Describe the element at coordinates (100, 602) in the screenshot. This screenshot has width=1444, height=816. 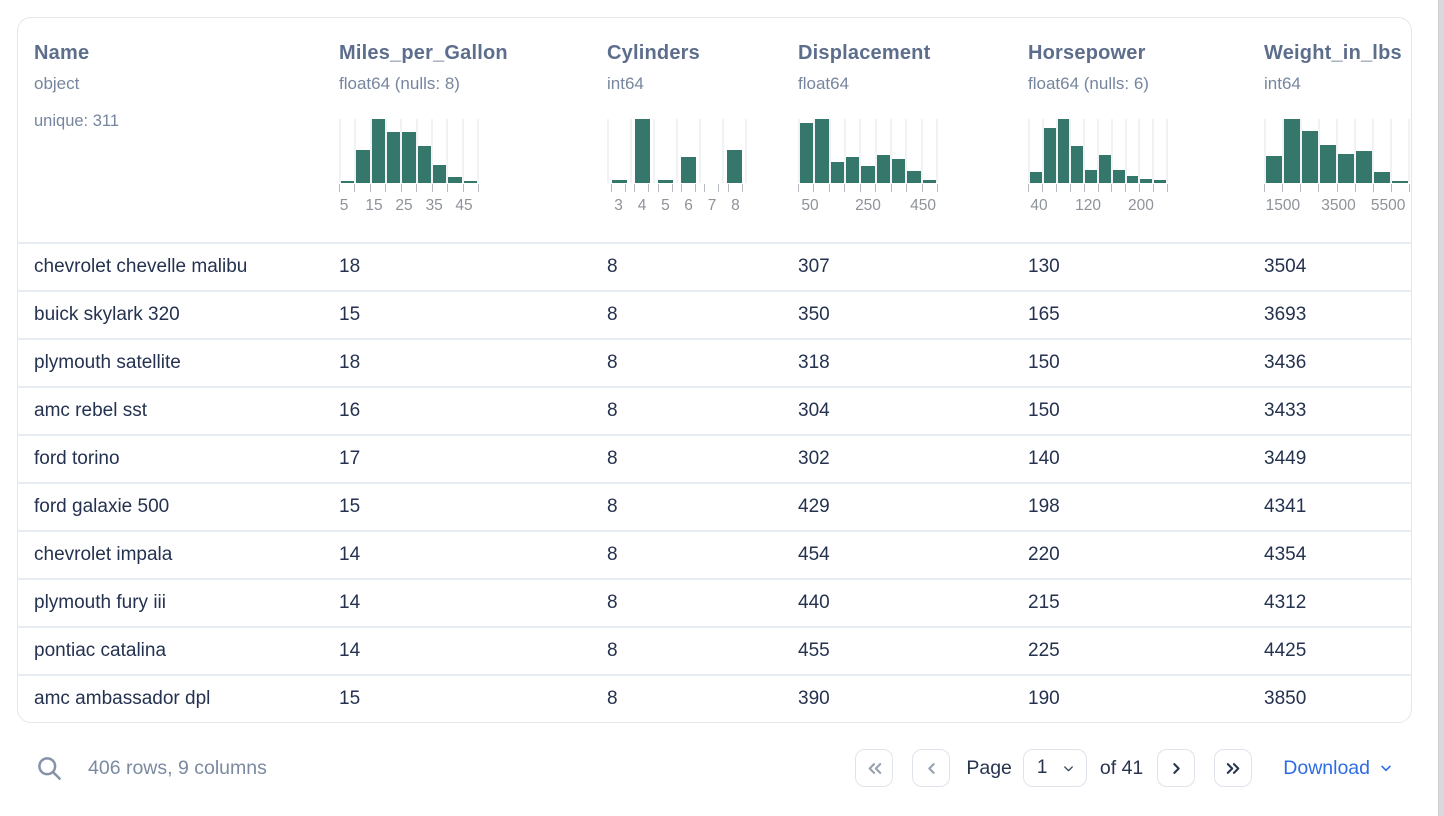
I see `table-cell: plymouth fury iii` at that location.